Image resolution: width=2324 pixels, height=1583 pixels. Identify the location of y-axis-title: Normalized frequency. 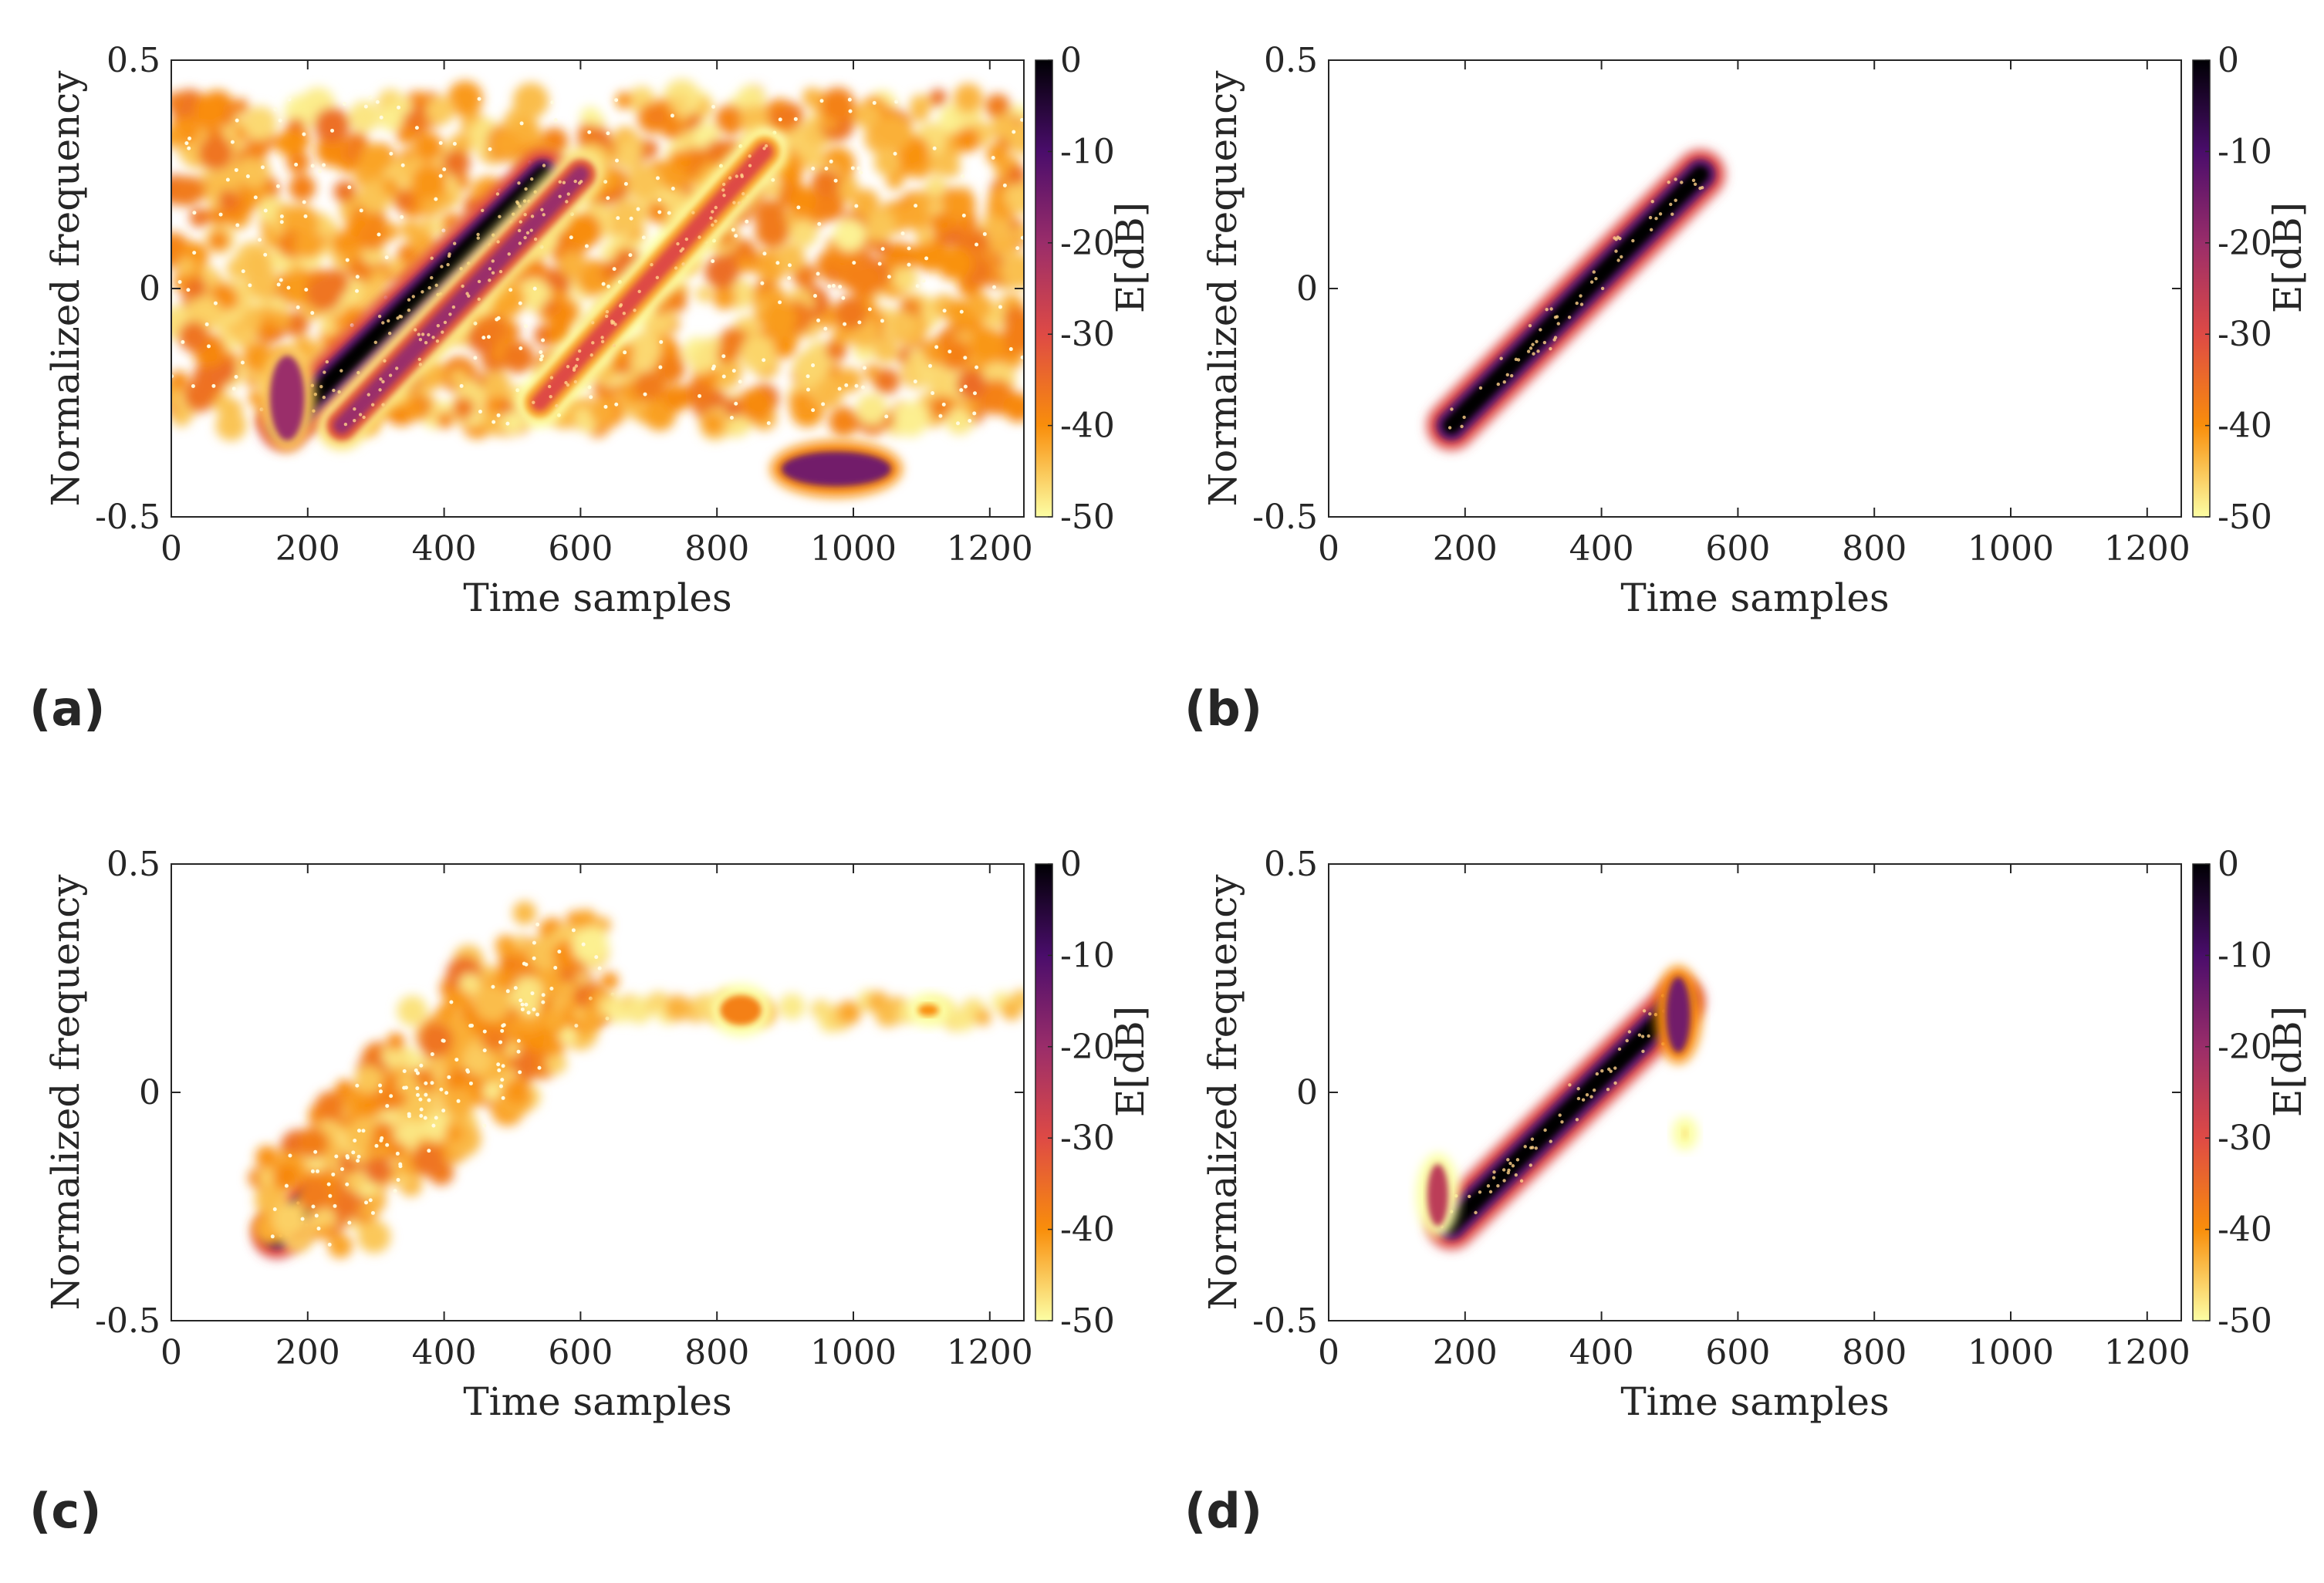
(65, 1093).